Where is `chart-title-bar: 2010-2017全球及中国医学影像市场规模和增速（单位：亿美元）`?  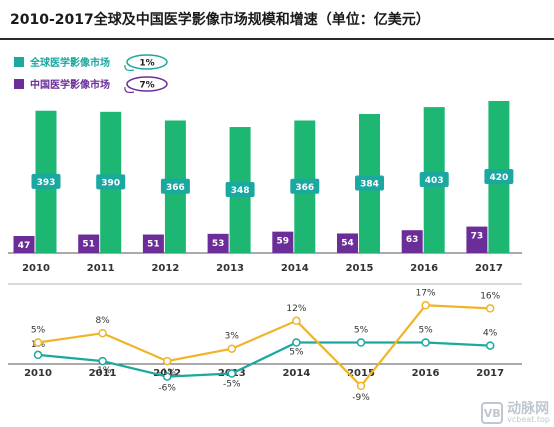
chart-title-bar: 2010-2017全球及中国医学影像市场规模和增速（单位：亿美元） is located at coordinates (277, 19).